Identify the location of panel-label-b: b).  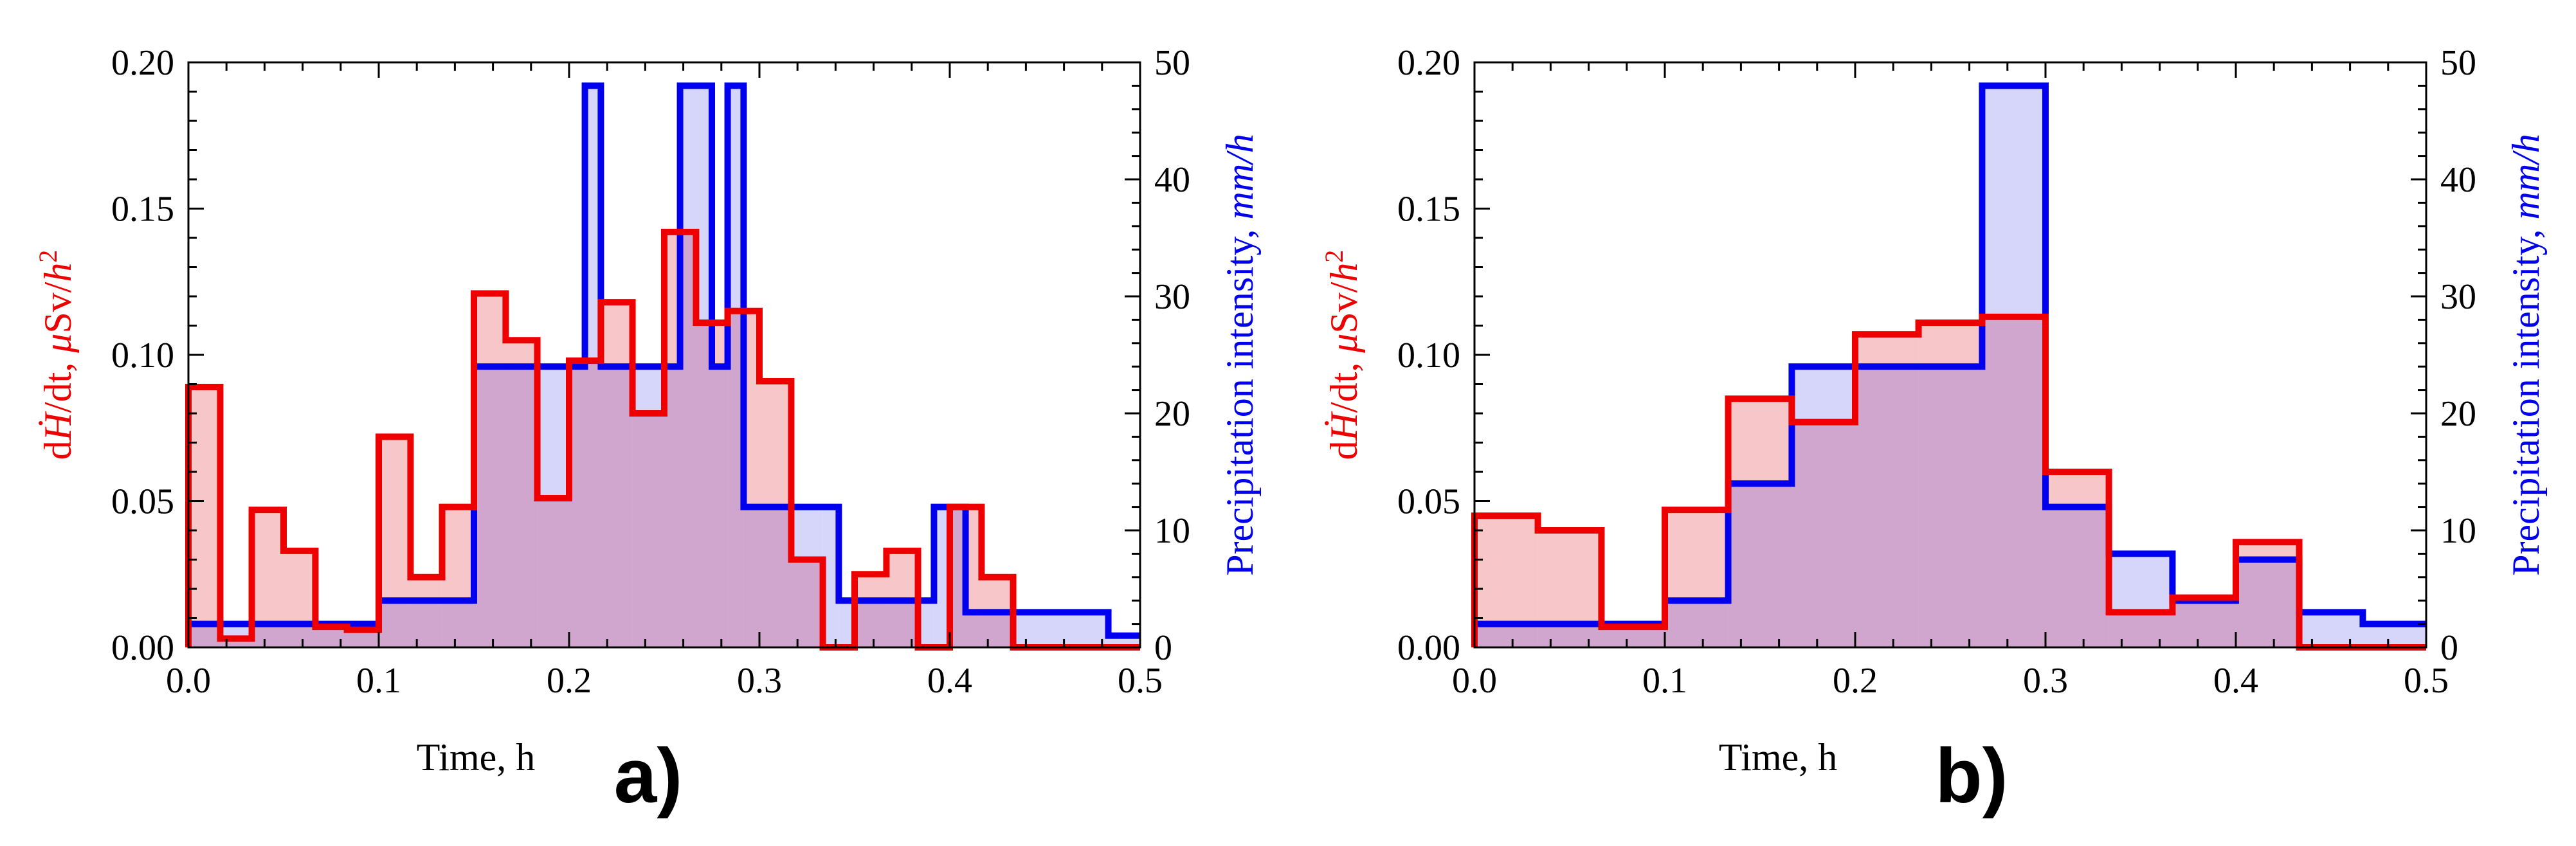
(1971, 776).